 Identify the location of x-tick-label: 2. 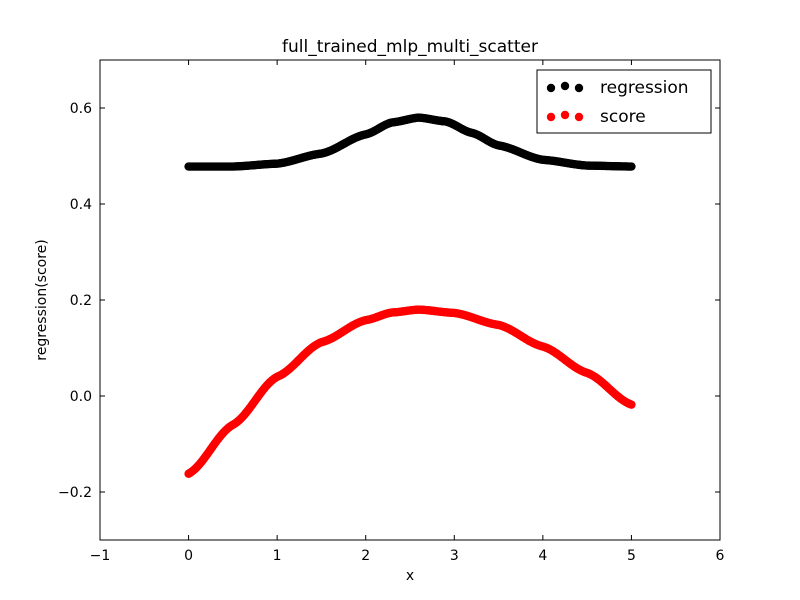
(365, 556).